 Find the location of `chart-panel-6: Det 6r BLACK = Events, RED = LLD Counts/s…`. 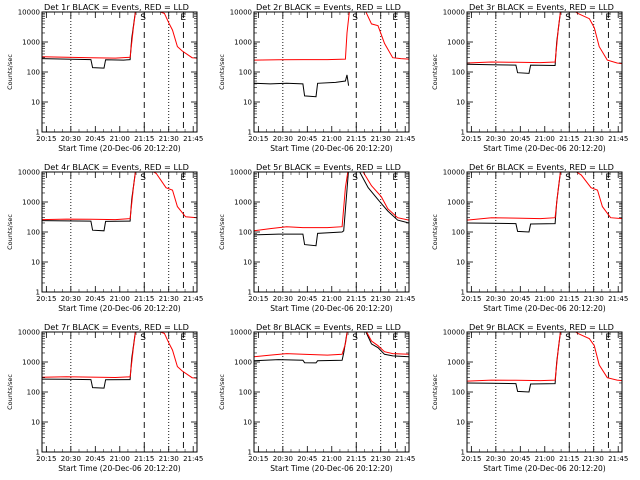

chart-panel-6: Det 6r BLACK = Events, RED = LLD Counts/s… is located at coordinates (529, 237).